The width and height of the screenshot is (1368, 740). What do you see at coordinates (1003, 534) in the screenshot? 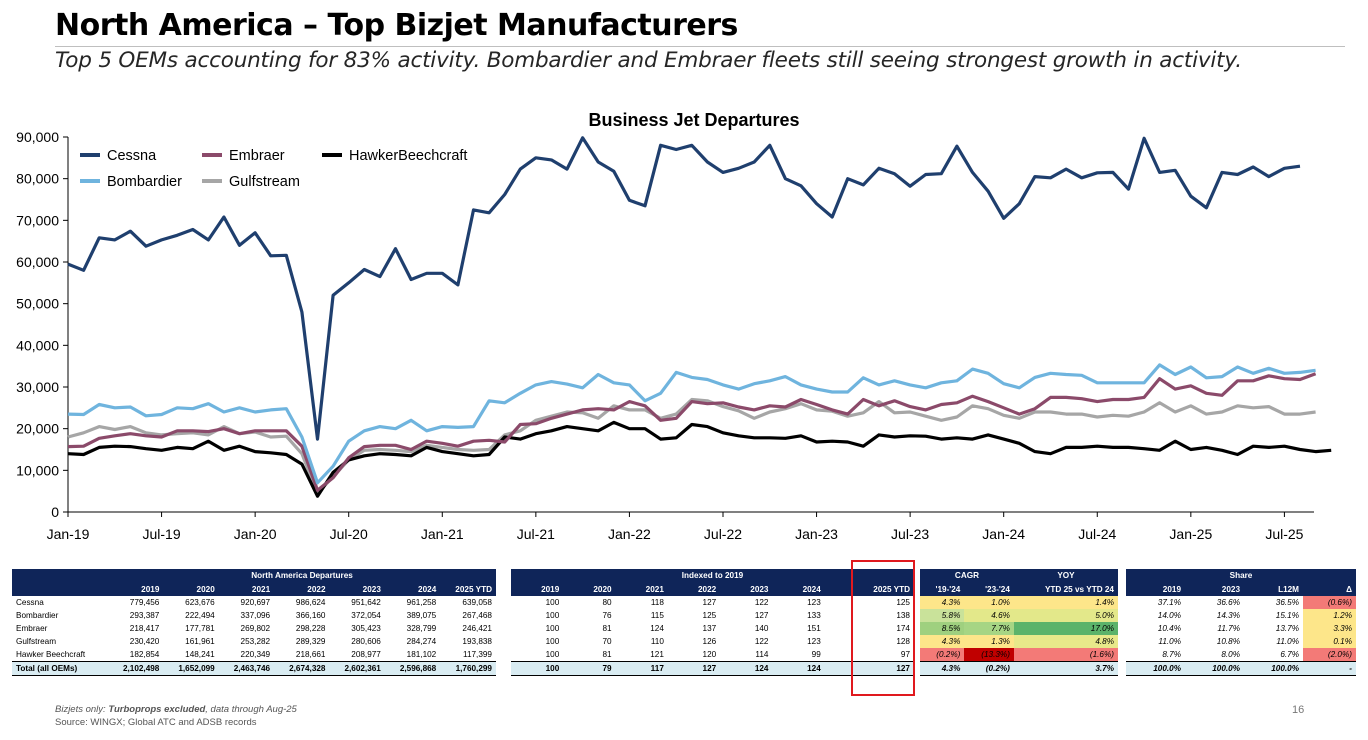
I see `x-tick-label: Jan-24` at bounding box center [1003, 534].